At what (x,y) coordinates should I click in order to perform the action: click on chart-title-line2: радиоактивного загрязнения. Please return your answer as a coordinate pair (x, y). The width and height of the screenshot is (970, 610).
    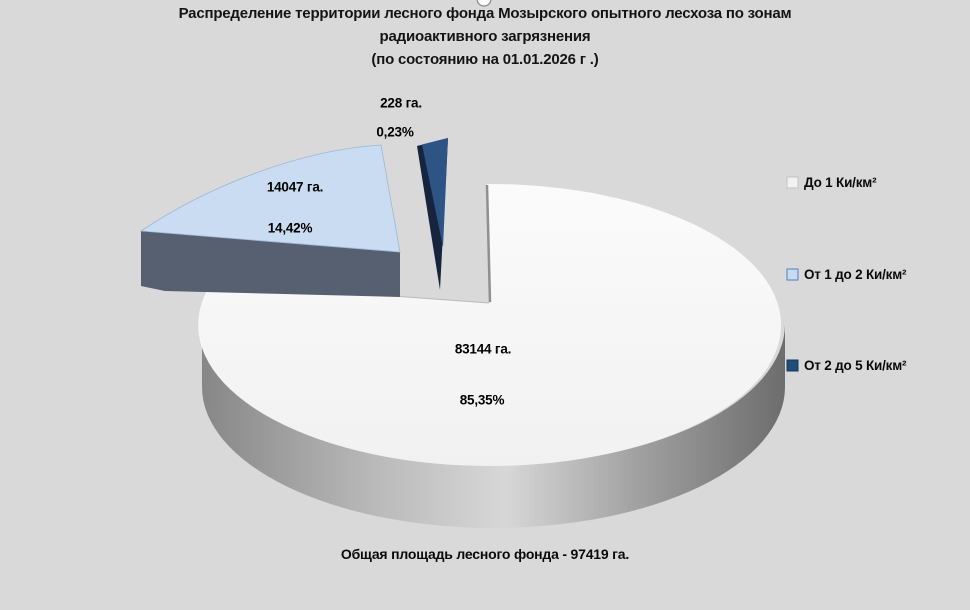
    Looking at the image, I should click on (485, 36).